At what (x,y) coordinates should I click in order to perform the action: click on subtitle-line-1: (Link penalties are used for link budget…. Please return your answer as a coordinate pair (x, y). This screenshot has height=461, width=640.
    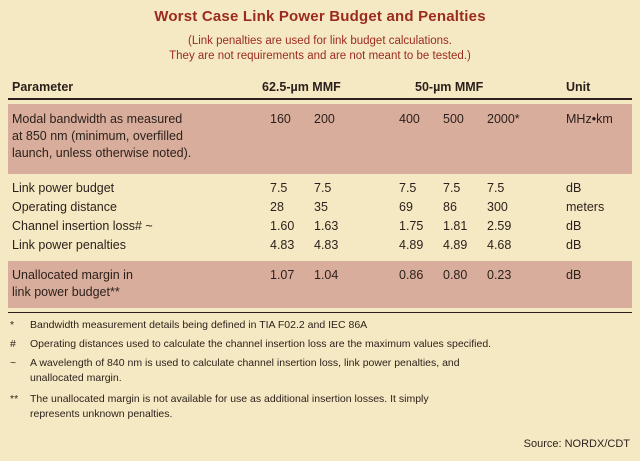
    Looking at the image, I should click on (320, 41).